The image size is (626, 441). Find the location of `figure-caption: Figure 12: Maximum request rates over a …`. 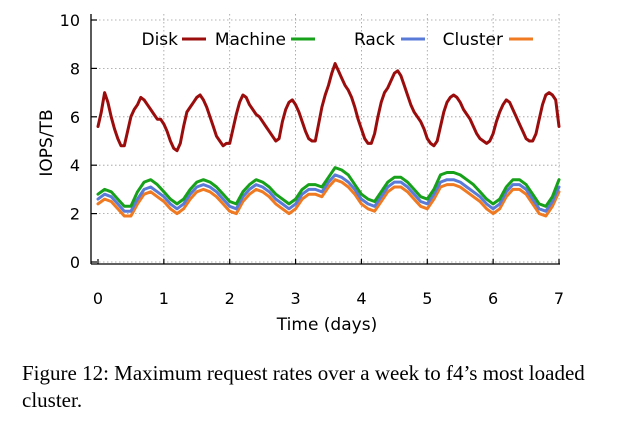

figure-caption: Figure 12: Maximum request rates over a … is located at coordinates (303, 386).